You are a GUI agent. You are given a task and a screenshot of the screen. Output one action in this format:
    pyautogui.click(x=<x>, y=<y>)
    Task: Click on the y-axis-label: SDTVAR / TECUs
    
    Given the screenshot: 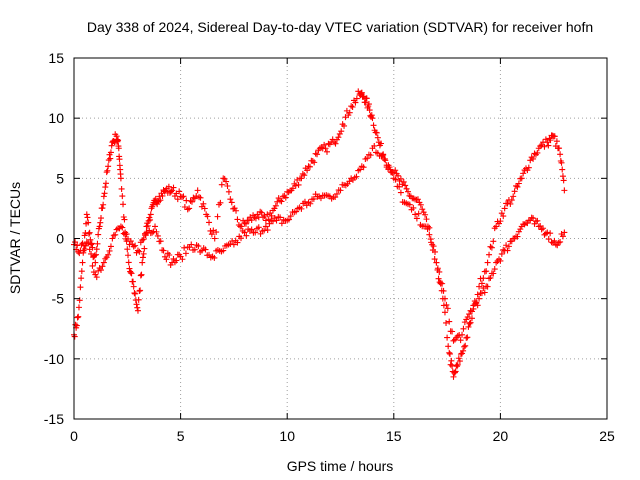 What is the action you would take?
    pyautogui.click(x=15, y=238)
    